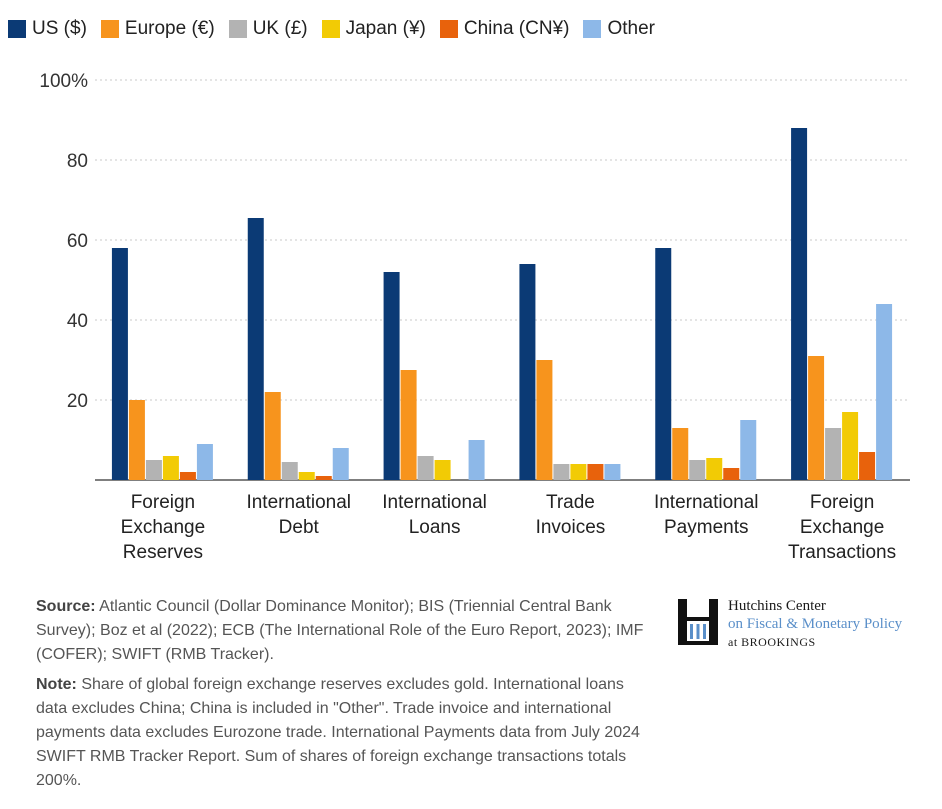  I want to click on legend-item: UK (£), so click(268, 29).